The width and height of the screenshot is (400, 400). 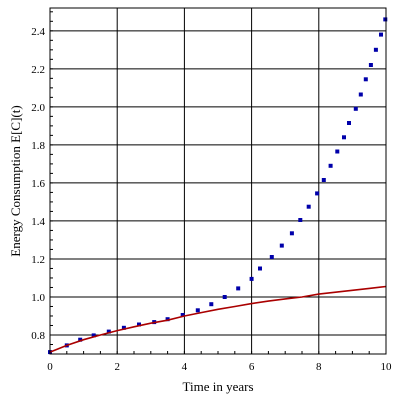 What do you see at coordinates (218, 319) in the screenshot?
I see `series-line-solid` at bounding box center [218, 319].